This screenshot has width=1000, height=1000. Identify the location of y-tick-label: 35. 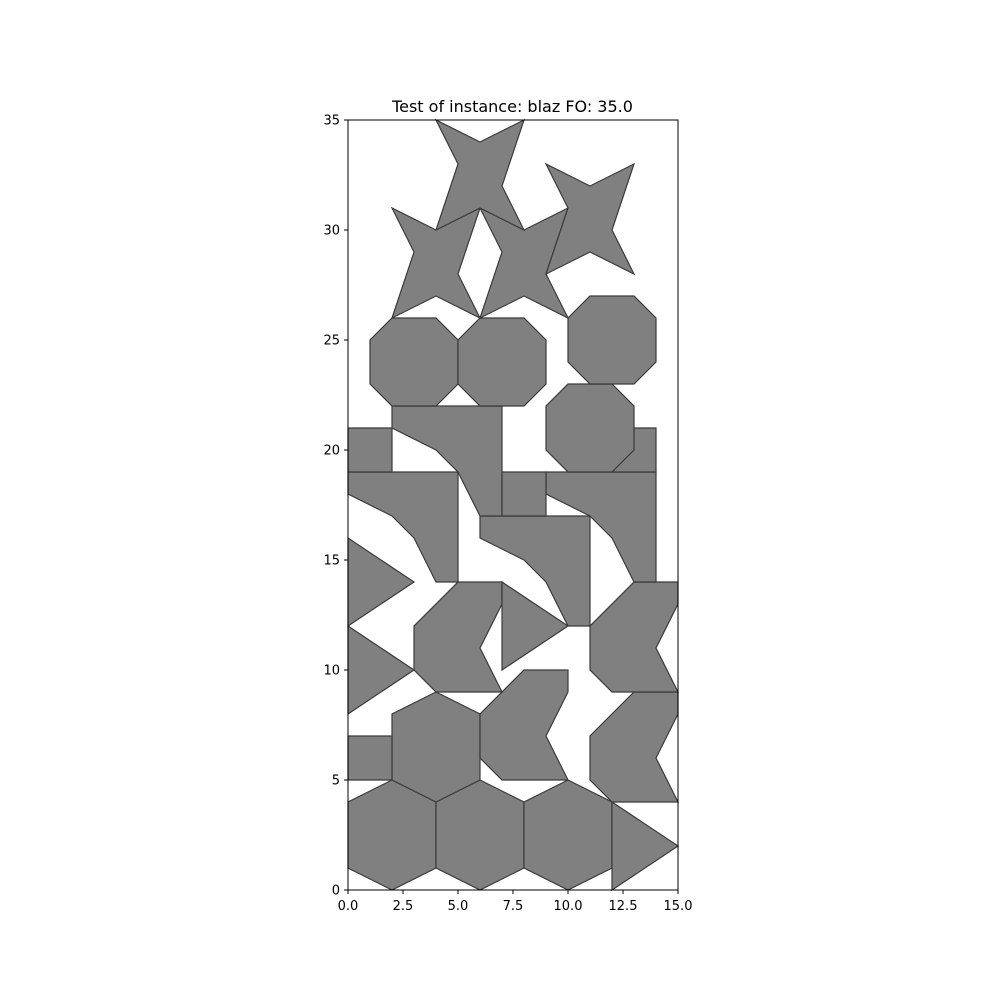
(331, 121).